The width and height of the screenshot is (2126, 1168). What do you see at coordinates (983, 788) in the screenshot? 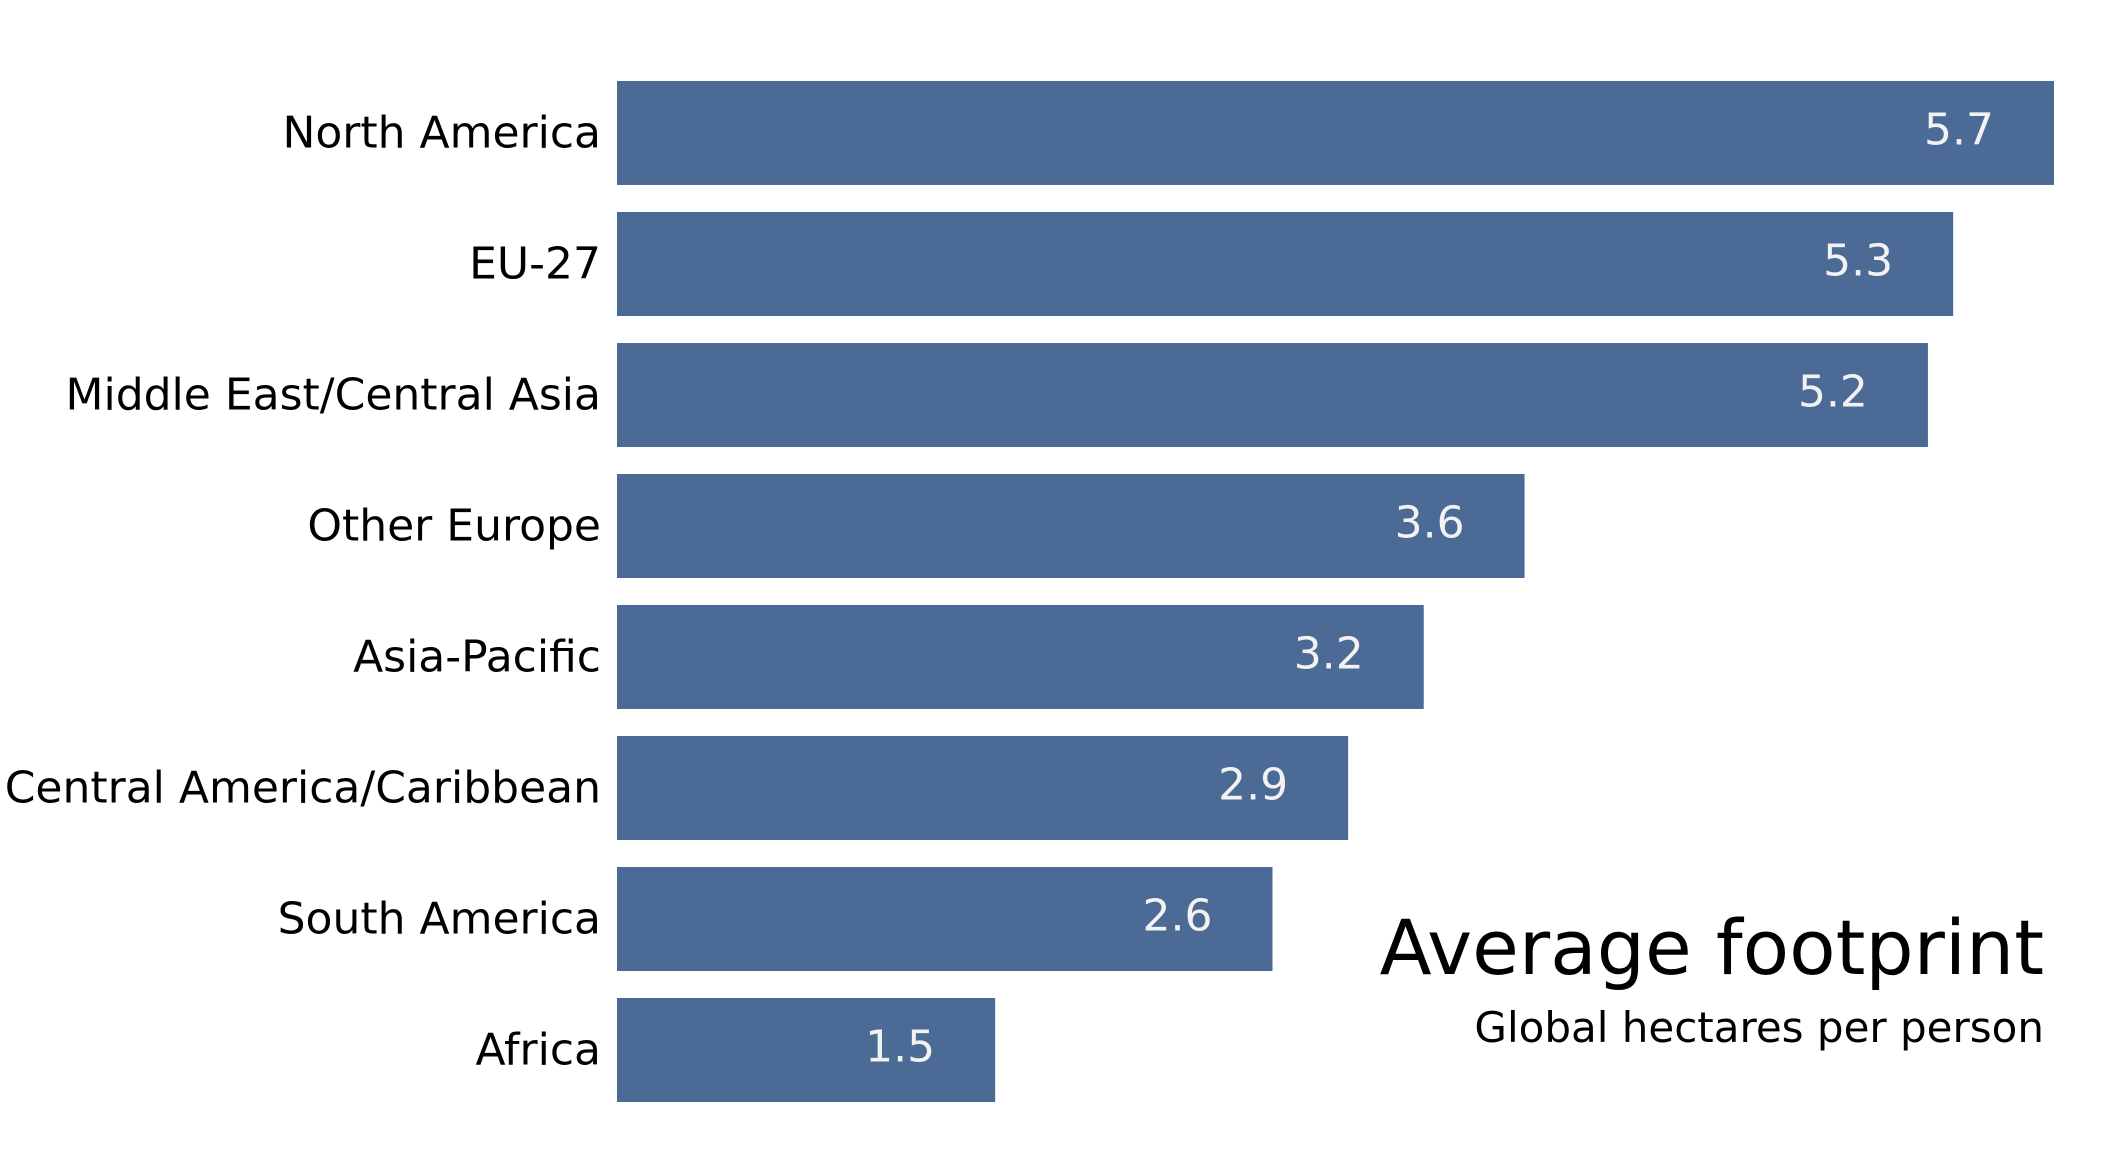
I see `bar-central-america-caribbean` at bounding box center [983, 788].